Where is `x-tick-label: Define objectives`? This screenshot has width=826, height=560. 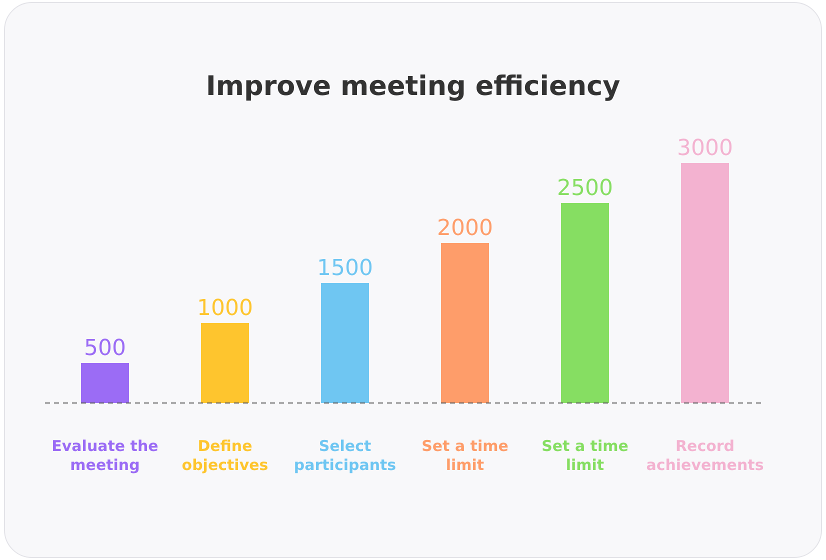 x-tick-label: Define objectives is located at coordinates (225, 455).